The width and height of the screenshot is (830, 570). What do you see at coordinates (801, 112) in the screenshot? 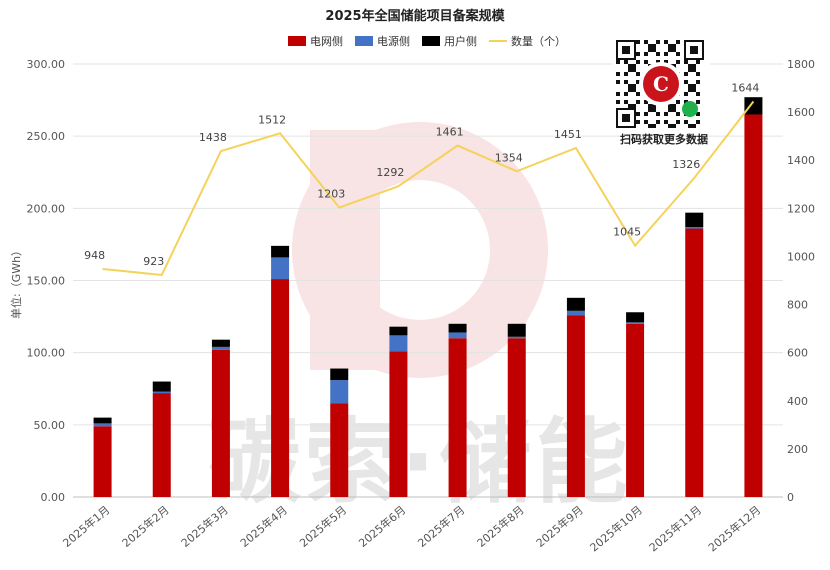
I see `y2-tick-label: 1600` at bounding box center [801, 112].